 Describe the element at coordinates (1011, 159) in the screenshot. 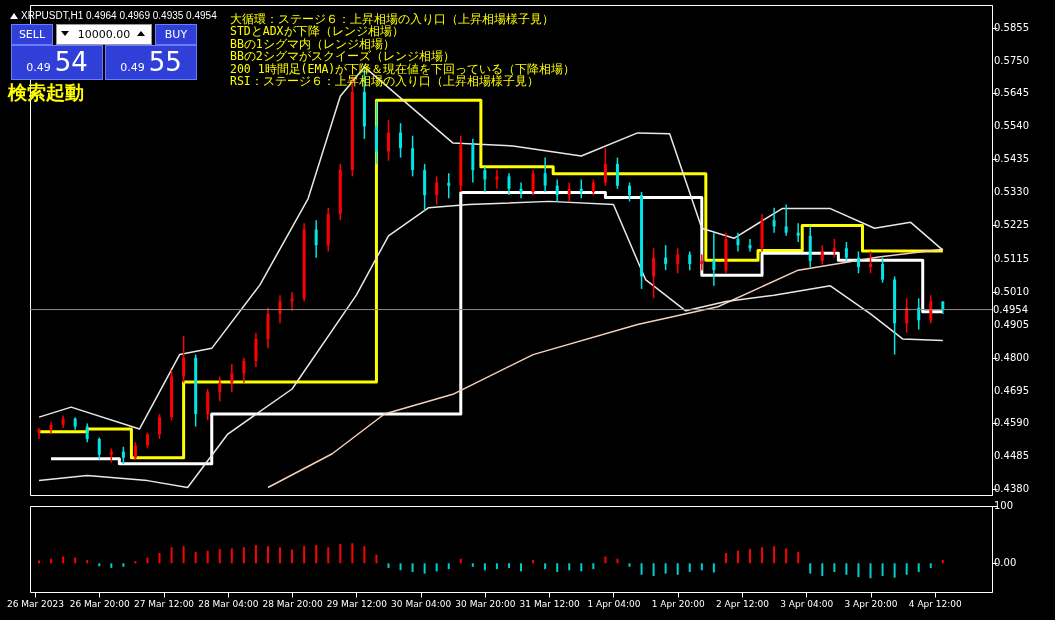

I see `y-tick-label: 0.5435` at that location.